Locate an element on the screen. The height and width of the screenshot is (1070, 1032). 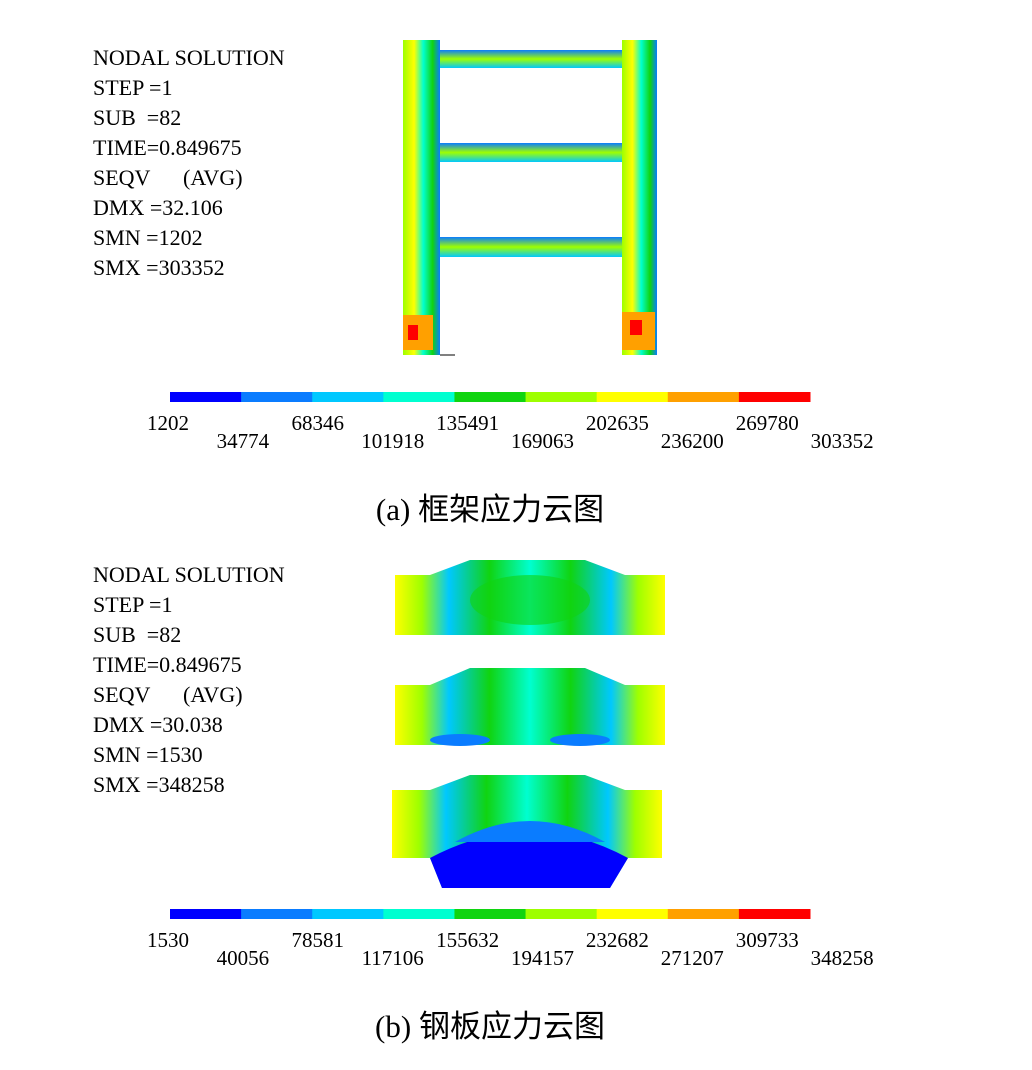
colorbar-label: 232682 is located at coordinates (617, 940).